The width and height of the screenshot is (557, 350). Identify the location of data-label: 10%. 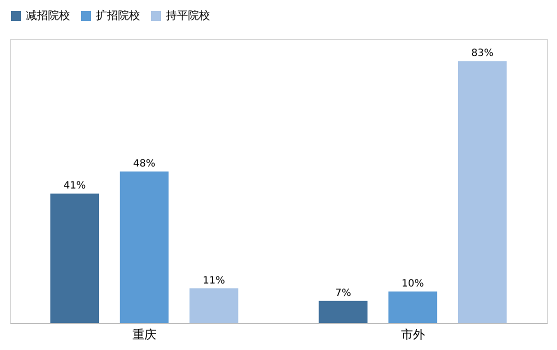
(413, 284).